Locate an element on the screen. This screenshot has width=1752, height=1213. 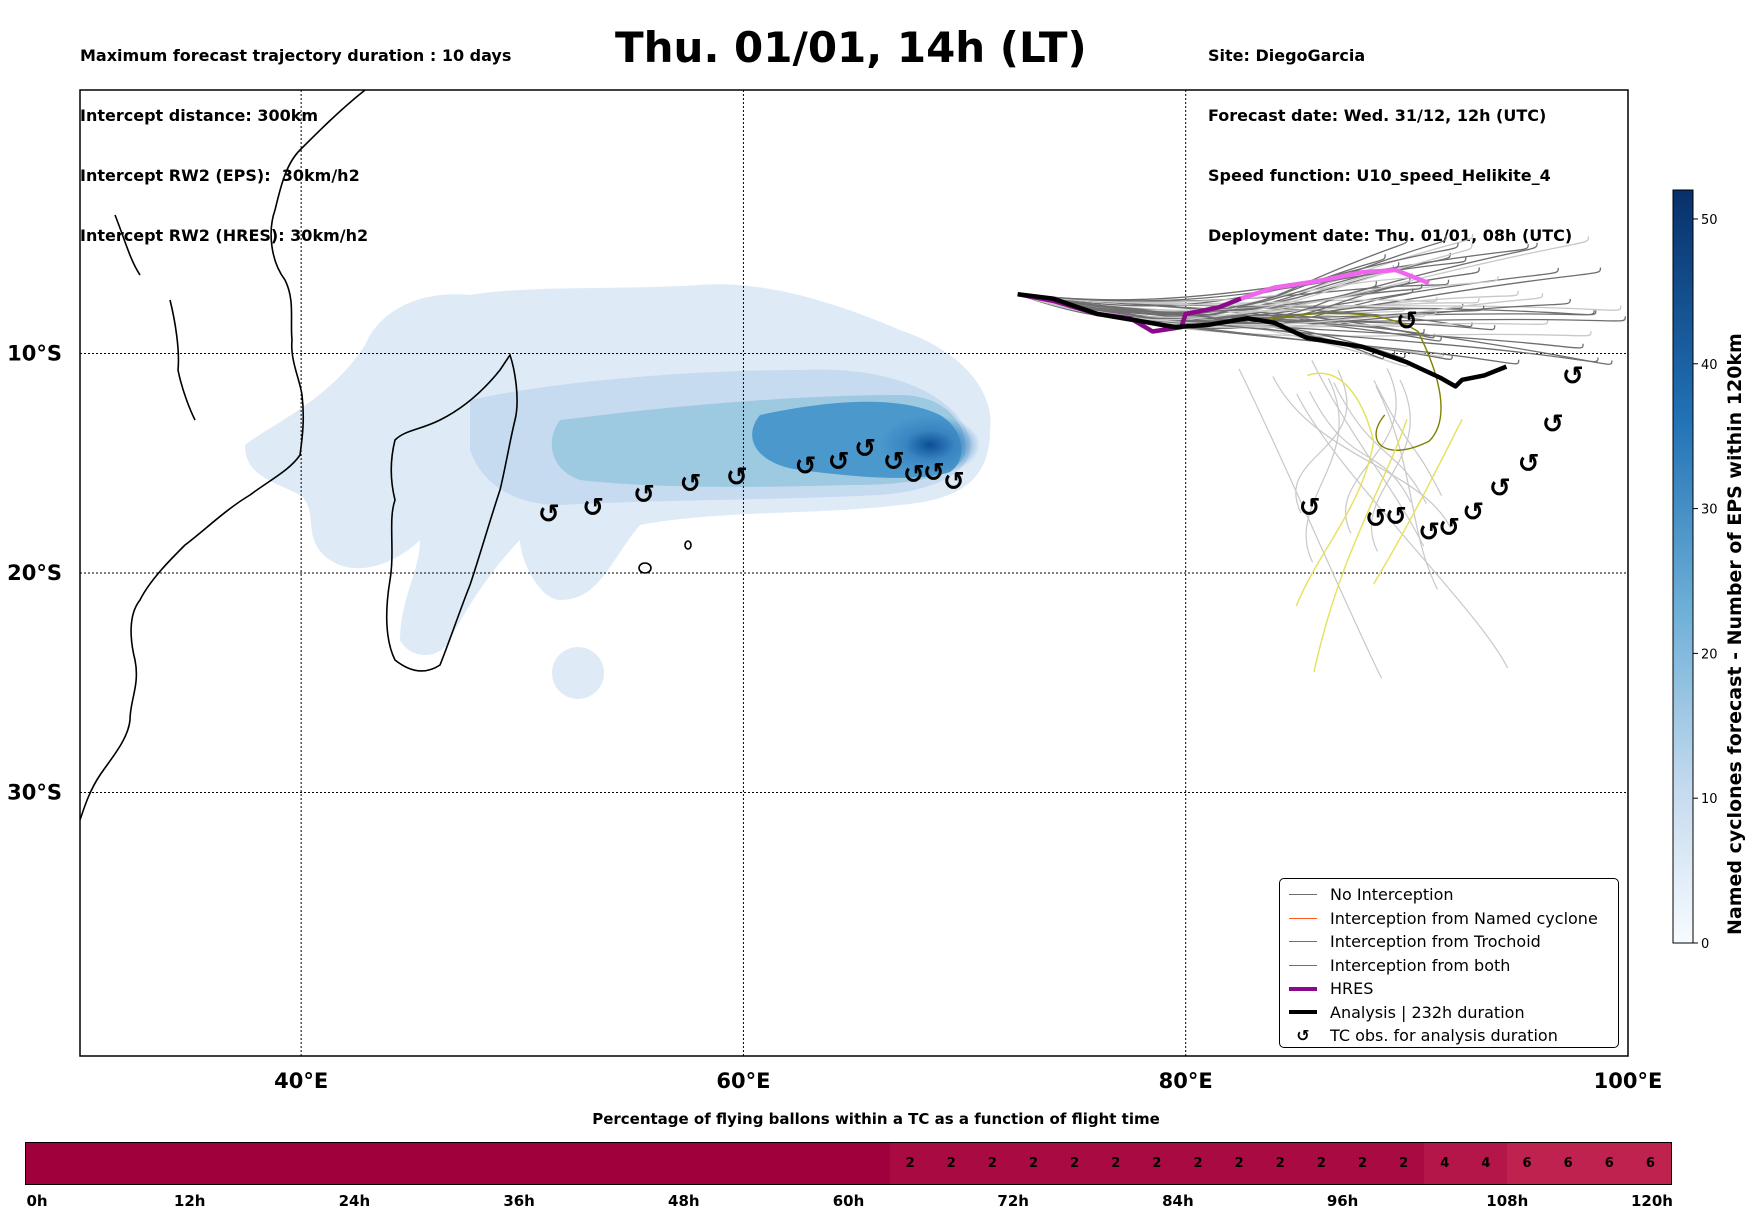
density-core is located at coordinates (930, 445).